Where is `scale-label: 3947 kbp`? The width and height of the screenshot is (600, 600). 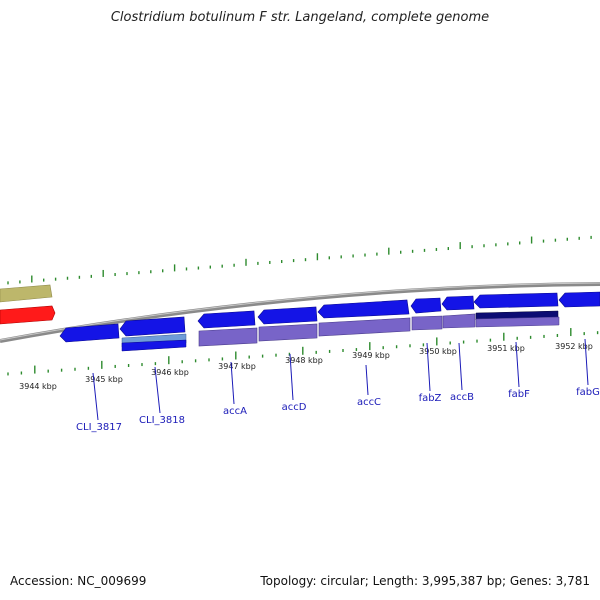 scale-label: 3947 kbp is located at coordinates (237, 366).